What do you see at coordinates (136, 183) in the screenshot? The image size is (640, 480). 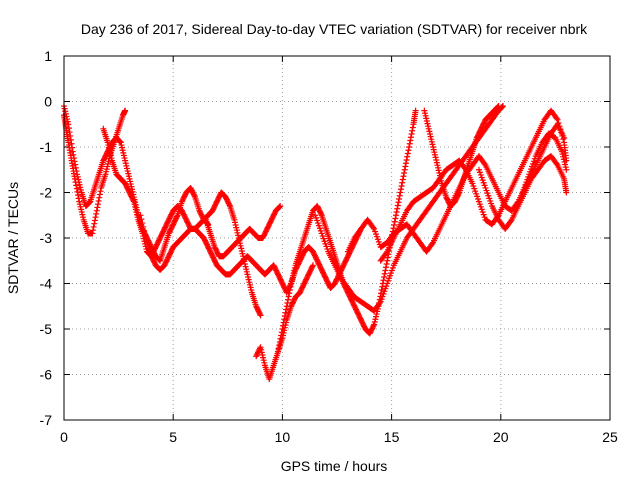 I see `series-arc2` at bounding box center [136, 183].